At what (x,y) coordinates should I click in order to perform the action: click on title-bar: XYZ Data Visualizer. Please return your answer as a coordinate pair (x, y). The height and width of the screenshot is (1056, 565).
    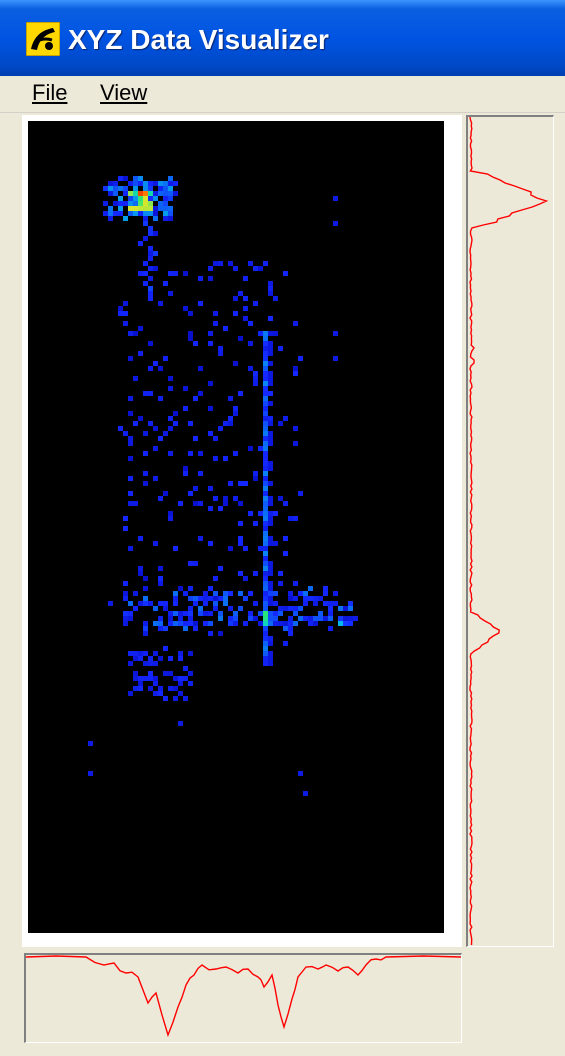
    Looking at the image, I should click on (282, 38).